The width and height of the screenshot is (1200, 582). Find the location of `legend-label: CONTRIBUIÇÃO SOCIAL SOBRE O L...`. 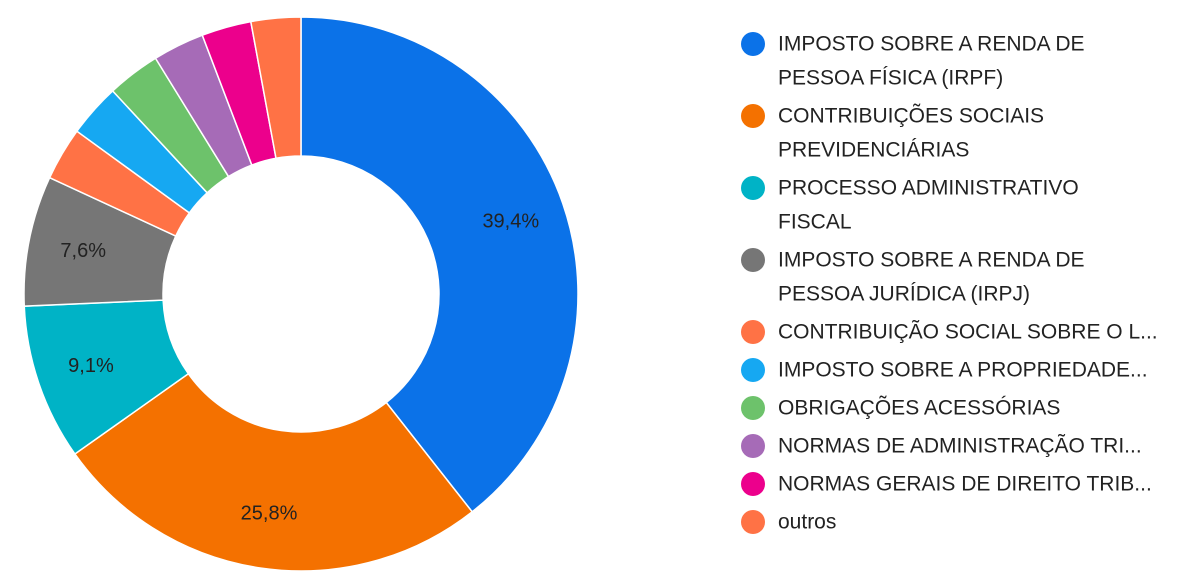

legend-label: CONTRIBUIÇÃO SOCIAL SOBRE O L... is located at coordinates (968, 332).